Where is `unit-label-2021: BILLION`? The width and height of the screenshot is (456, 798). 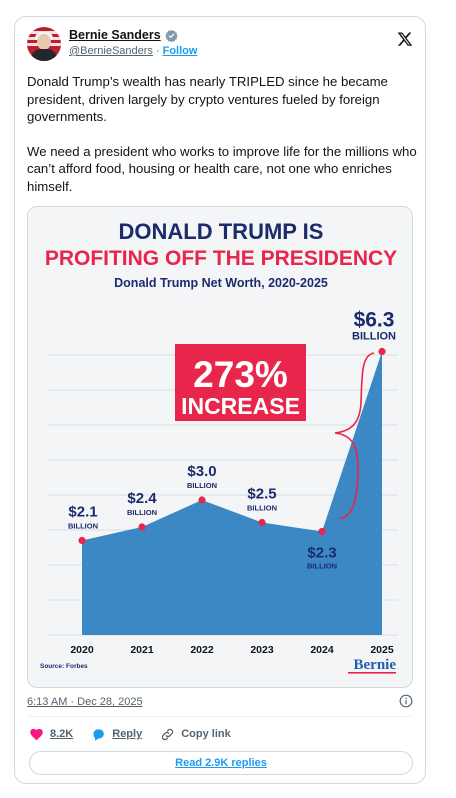
unit-label-2021: BILLION is located at coordinates (142, 512).